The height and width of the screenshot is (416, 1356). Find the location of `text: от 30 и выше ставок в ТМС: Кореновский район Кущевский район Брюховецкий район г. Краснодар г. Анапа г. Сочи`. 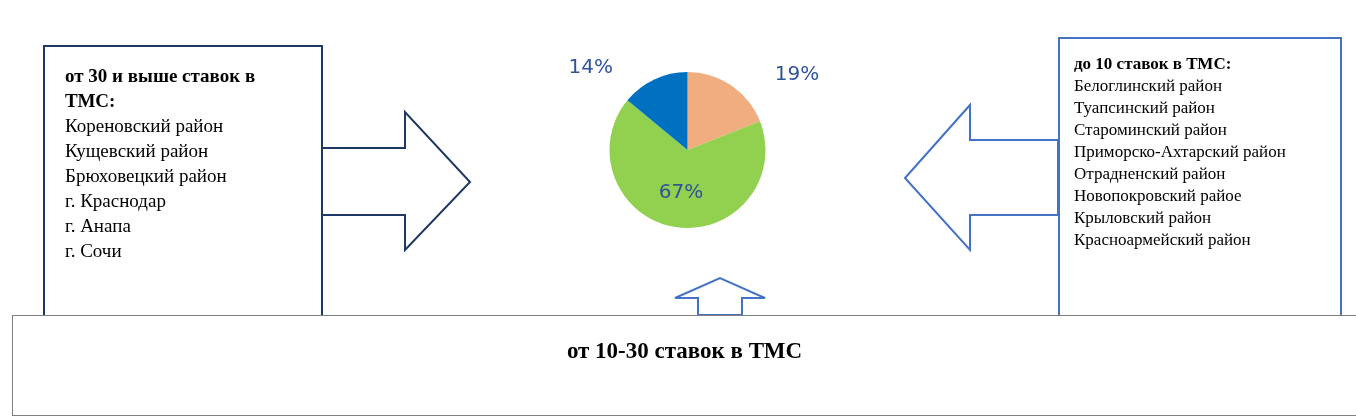

text: от 30 и выше ставок в ТМС: Кореновский район Кущевский район Брюховецкий район г. Краснодар г. Анапа г. Сочи is located at coordinates (161, 163).